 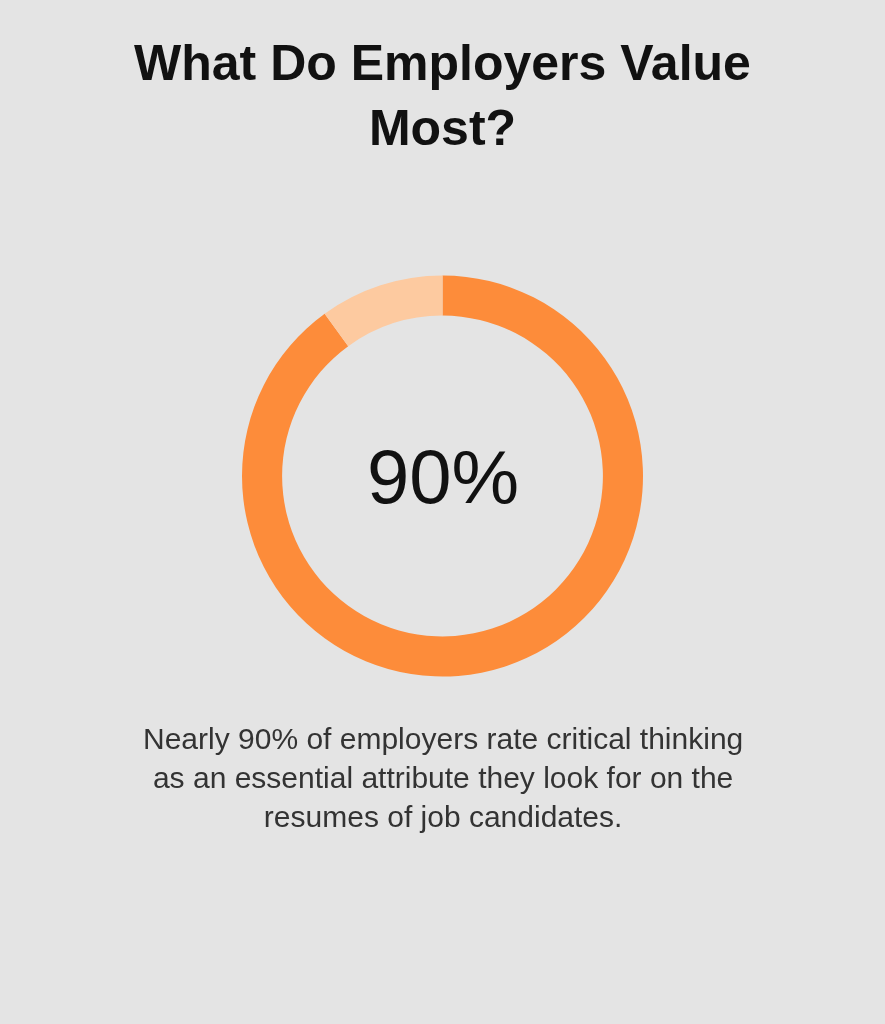 I want to click on text: Nearly 90% of employers rate critical thinking as an essential attribute they look for on the resumes of job candidates., so click(x=443, y=777).